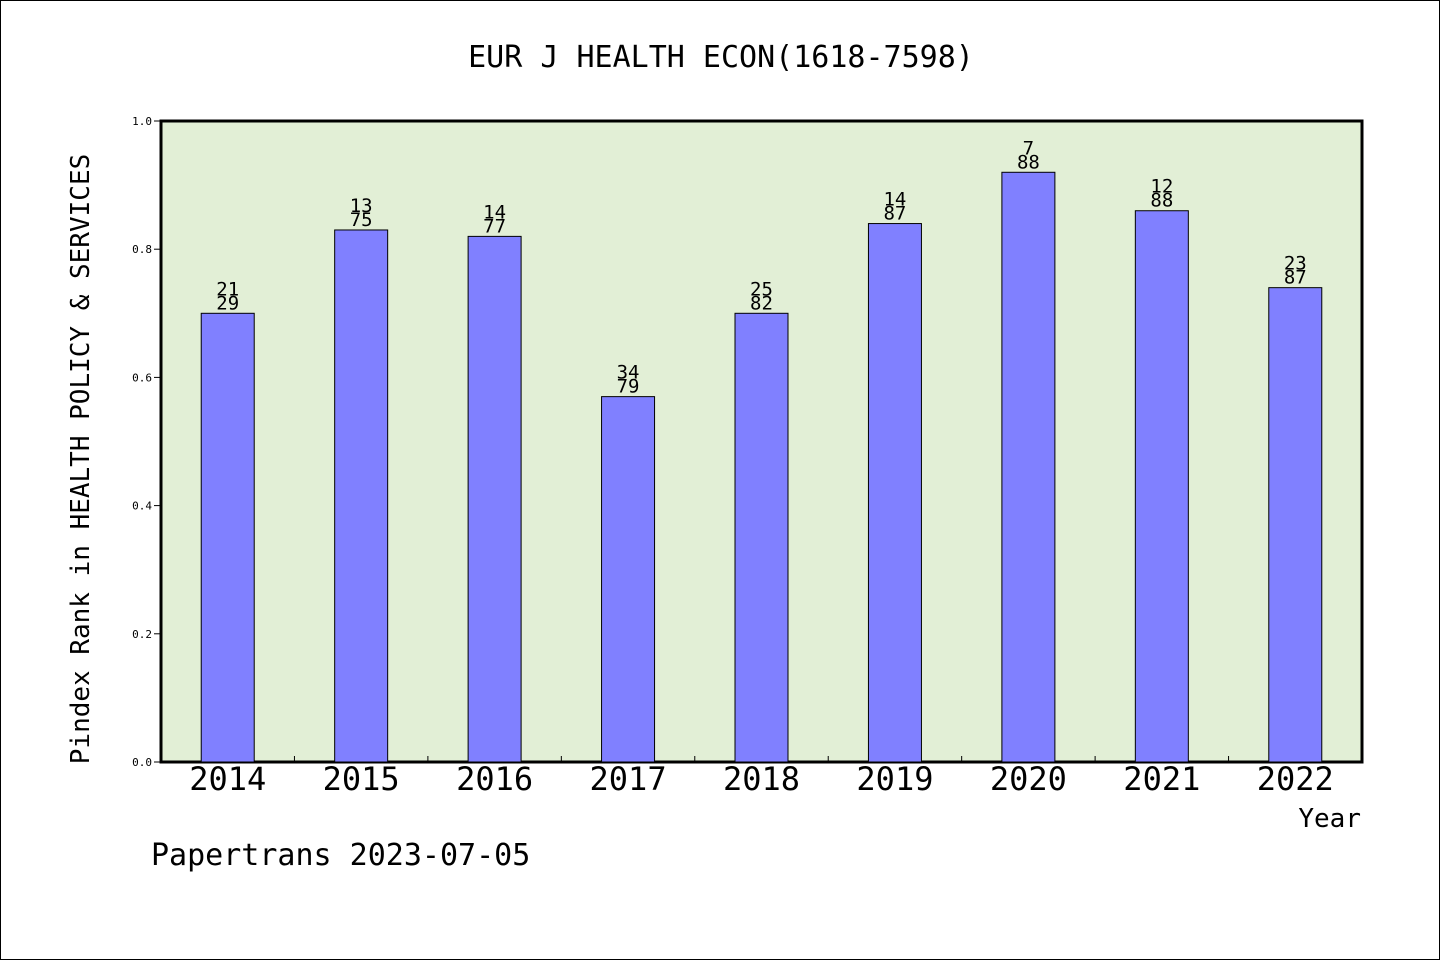 This screenshot has height=961, width=1440. What do you see at coordinates (894, 493) in the screenshot?
I see `bar-2019` at bounding box center [894, 493].